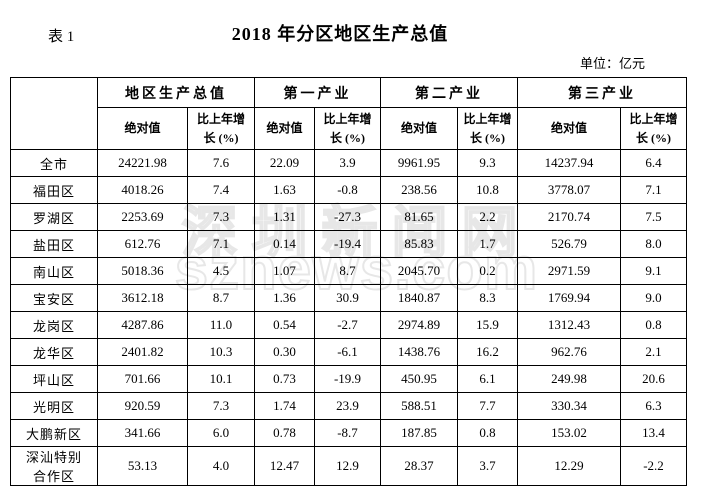  What do you see at coordinates (54, 190) in the screenshot?
I see `region-cell: 福田区` at bounding box center [54, 190].